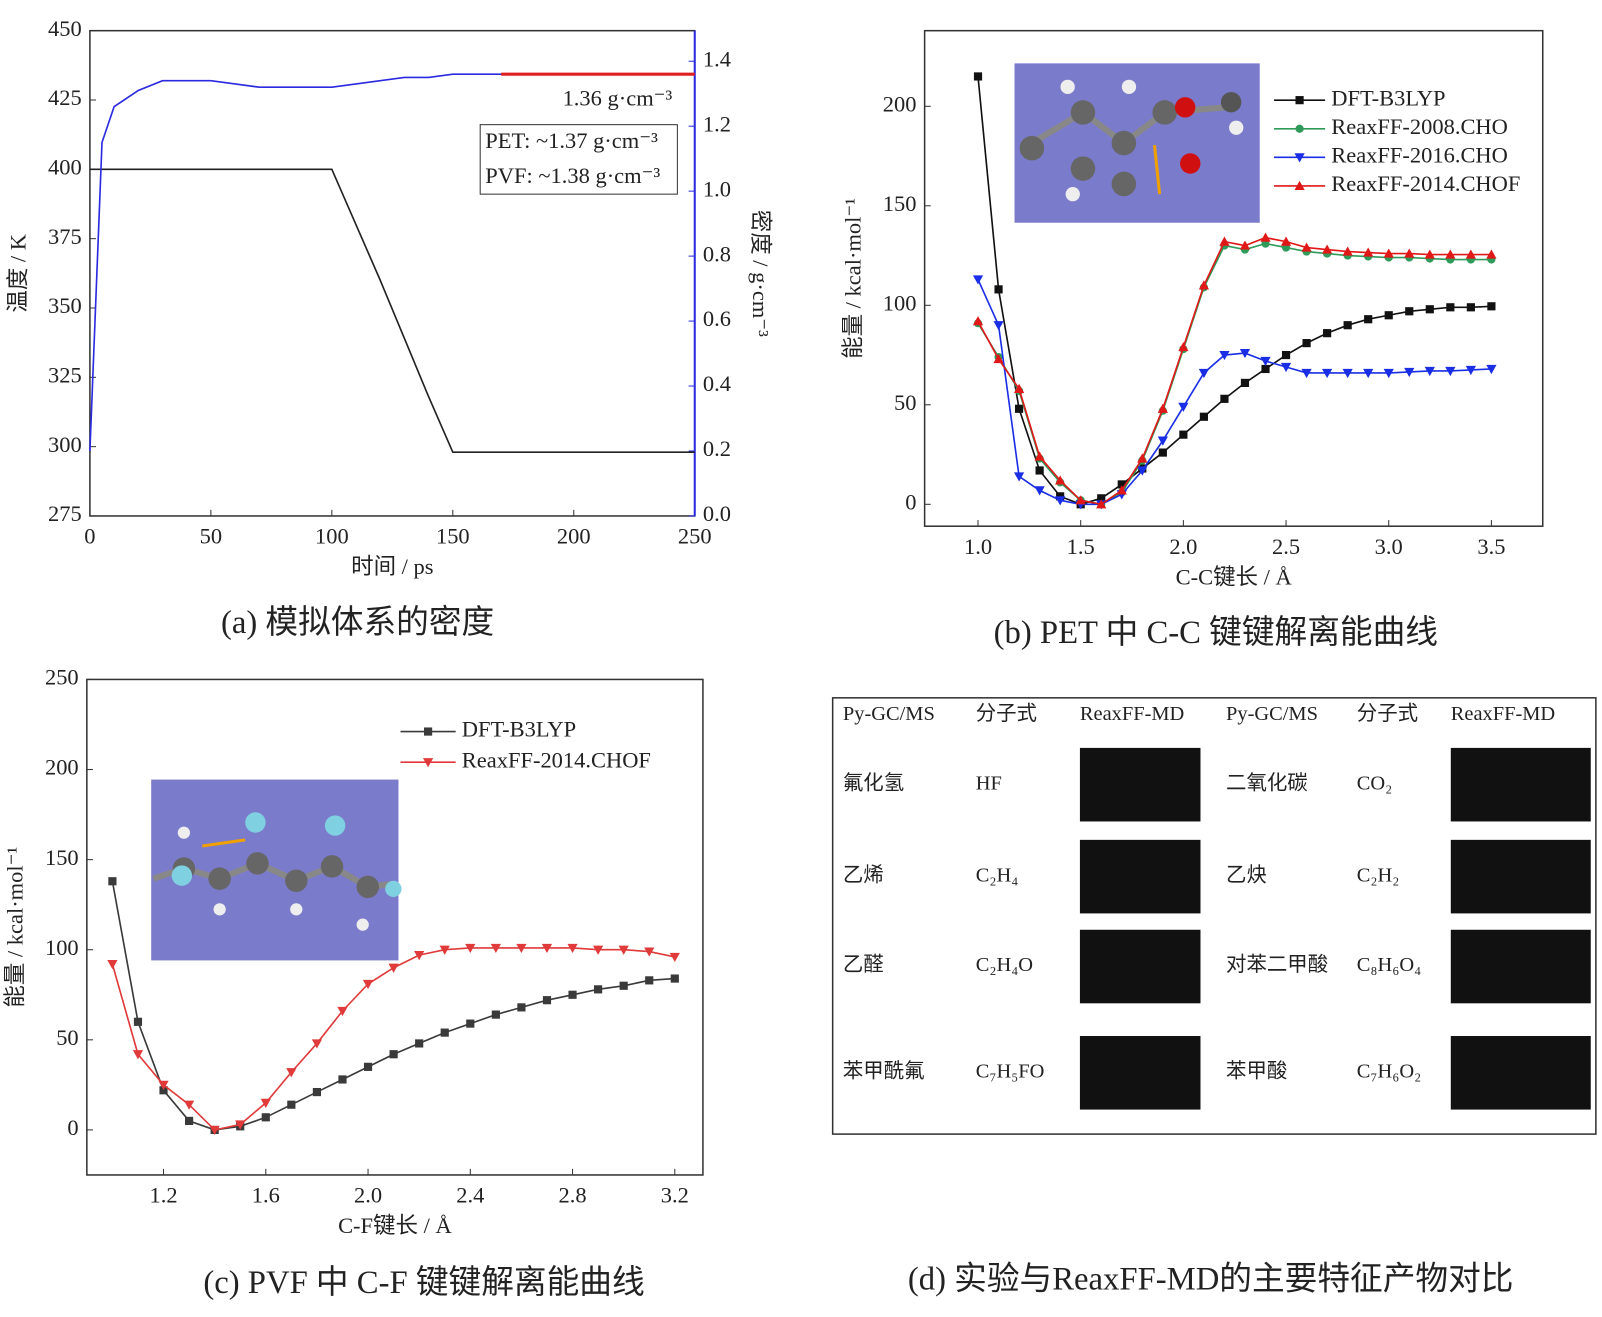 This screenshot has height=1317, width=1602. Describe the element at coordinates (1216, 632) in the screenshot. I see `caption: (b) PET 中 C-C 键键解离能曲线` at that location.